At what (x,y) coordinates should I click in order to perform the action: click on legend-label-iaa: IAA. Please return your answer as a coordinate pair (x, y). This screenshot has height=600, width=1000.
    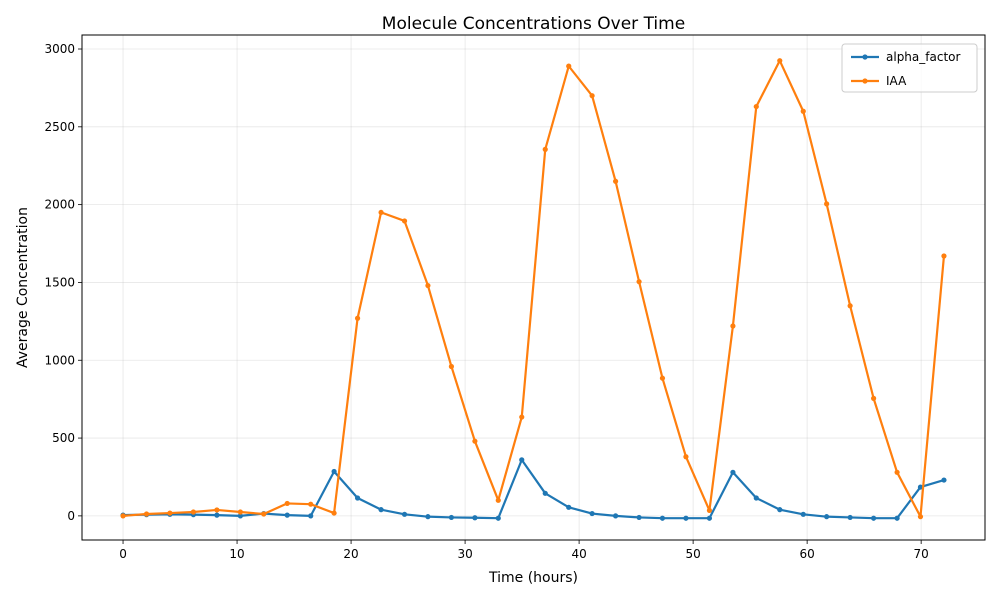
    Looking at the image, I should click on (896, 81).